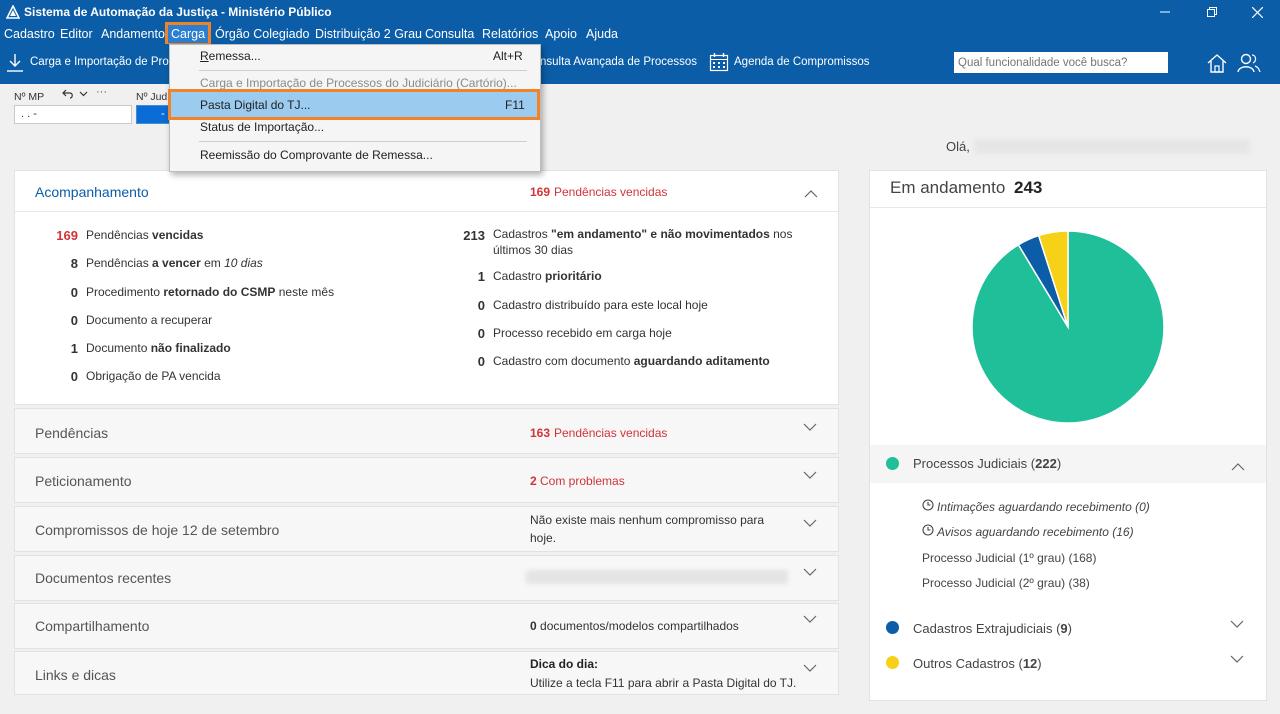  What do you see at coordinates (1112, 146) in the screenshot?
I see `user-name-redacted` at bounding box center [1112, 146].